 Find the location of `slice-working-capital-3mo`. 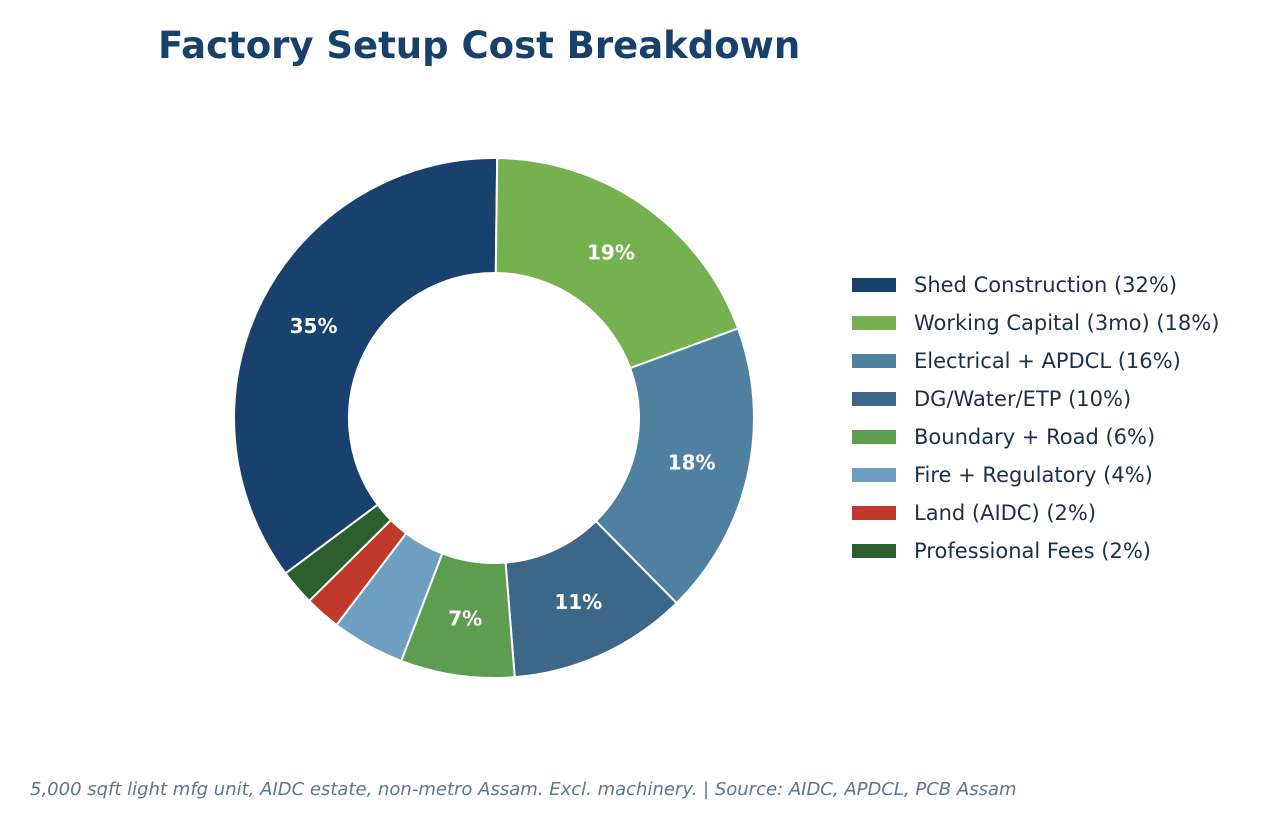

slice-working-capital-3mo is located at coordinates (617, 263).